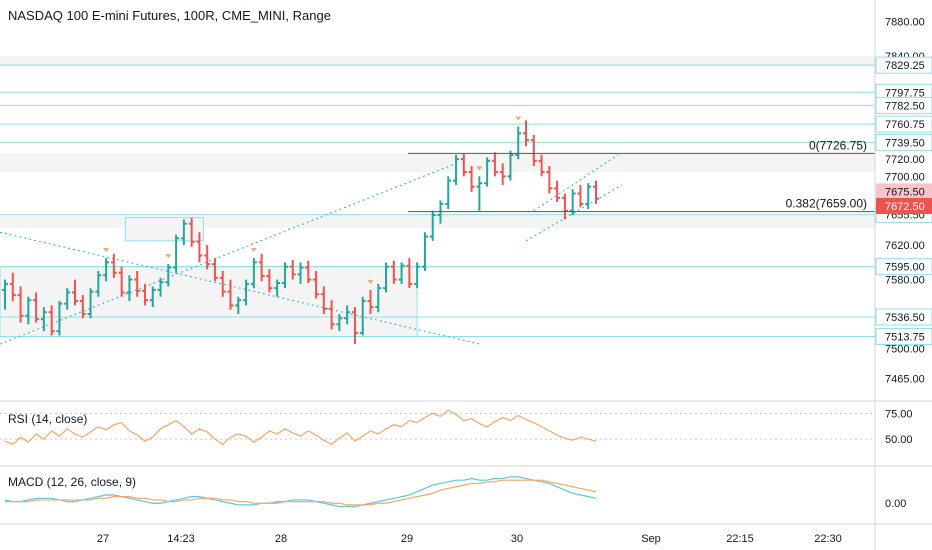 The image size is (932, 550). I want to click on rsi-line, so click(300, 427).